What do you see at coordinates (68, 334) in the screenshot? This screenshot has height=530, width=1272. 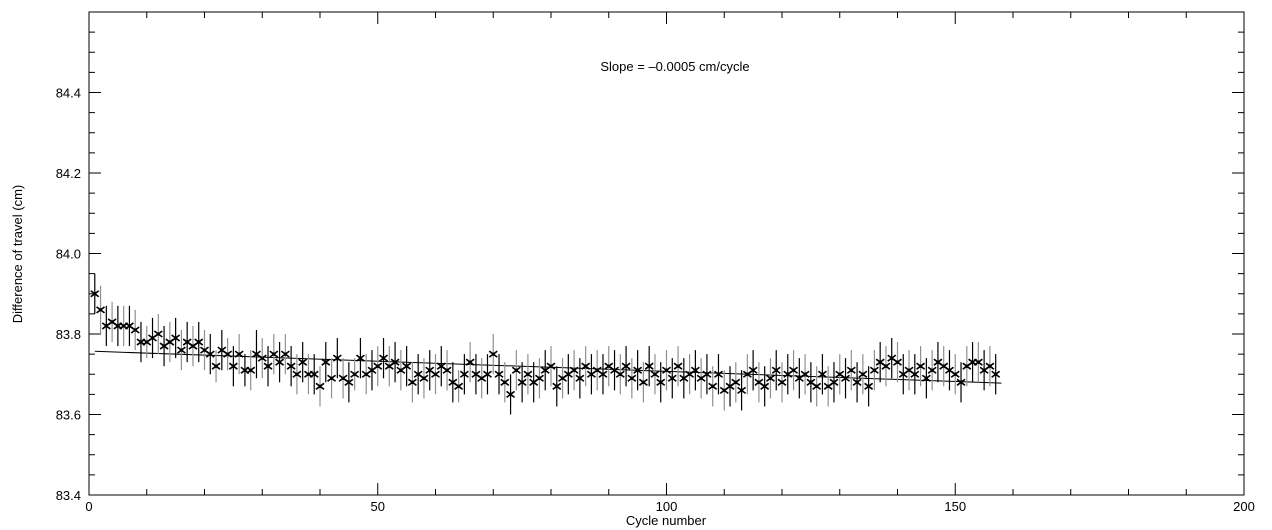 I see `y-tick-label: 83.8` at bounding box center [68, 334].